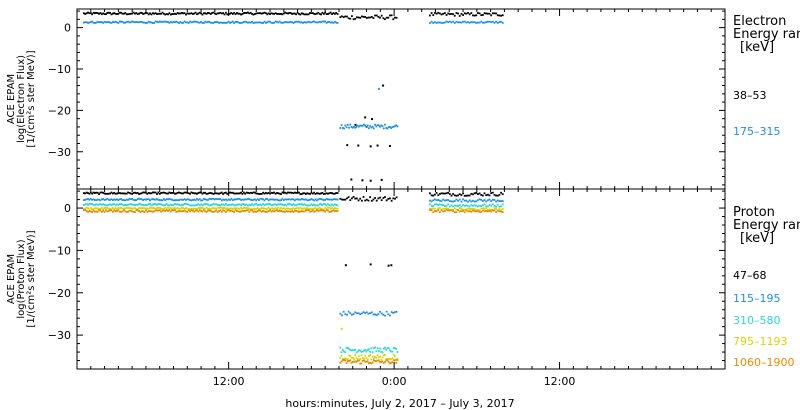 The height and width of the screenshot is (410, 800). Describe the element at coordinates (757, 320) in the screenshot. I see `proton-legend-entry-310-580: 310–580` at that location.